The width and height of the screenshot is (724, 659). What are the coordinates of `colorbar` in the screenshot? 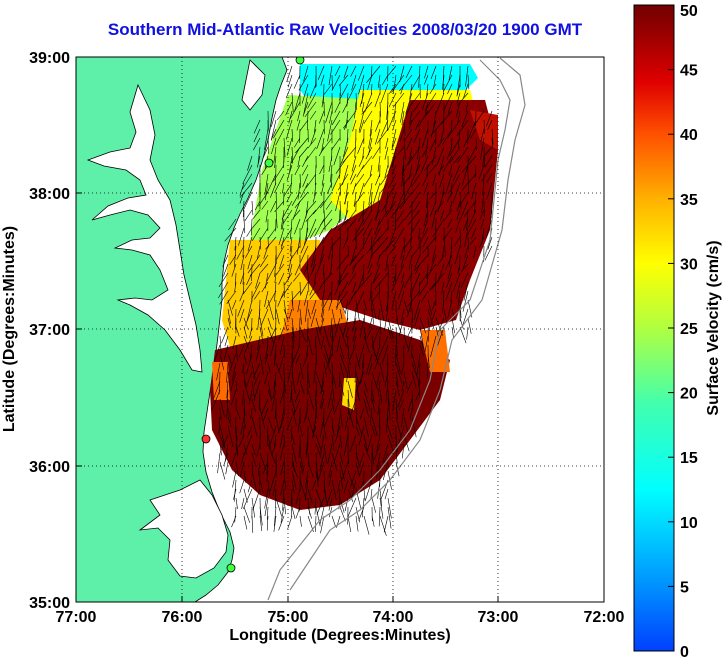 It's located at (654, 328).